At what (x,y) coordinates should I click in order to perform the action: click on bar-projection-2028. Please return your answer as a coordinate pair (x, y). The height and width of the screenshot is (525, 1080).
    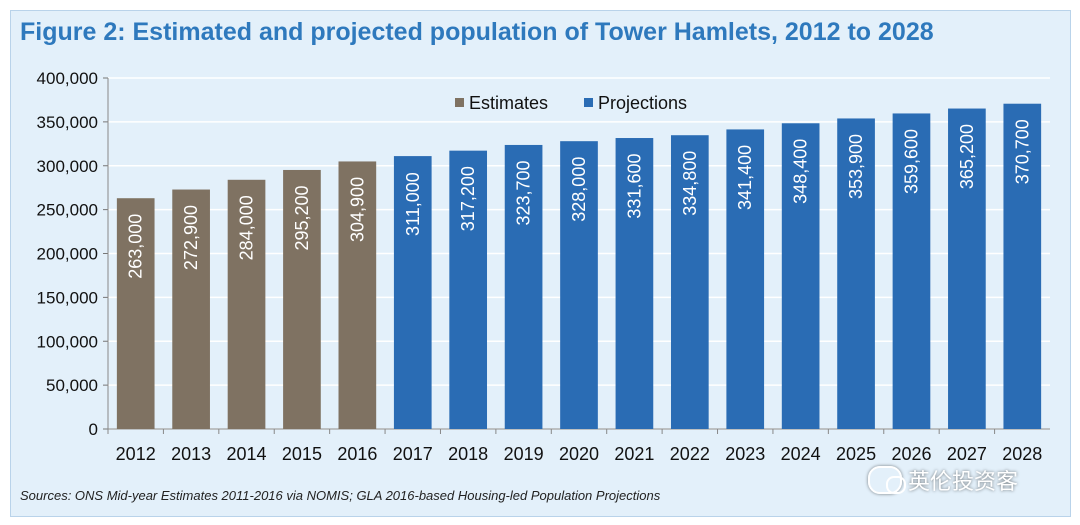
    Looking at the image, I should click on (1022, 266).